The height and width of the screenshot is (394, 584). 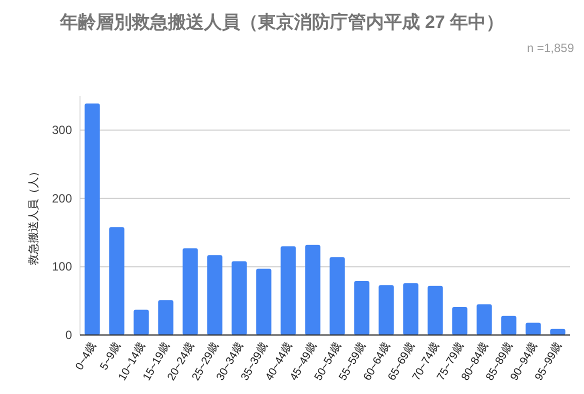 What do you see at coordinates (281, 22) in the screenshot?
I see `chart-title: 年齢層別救急搬送人員（東京消防庁管内平成 27 年中）` at bounding box center [281, 22].